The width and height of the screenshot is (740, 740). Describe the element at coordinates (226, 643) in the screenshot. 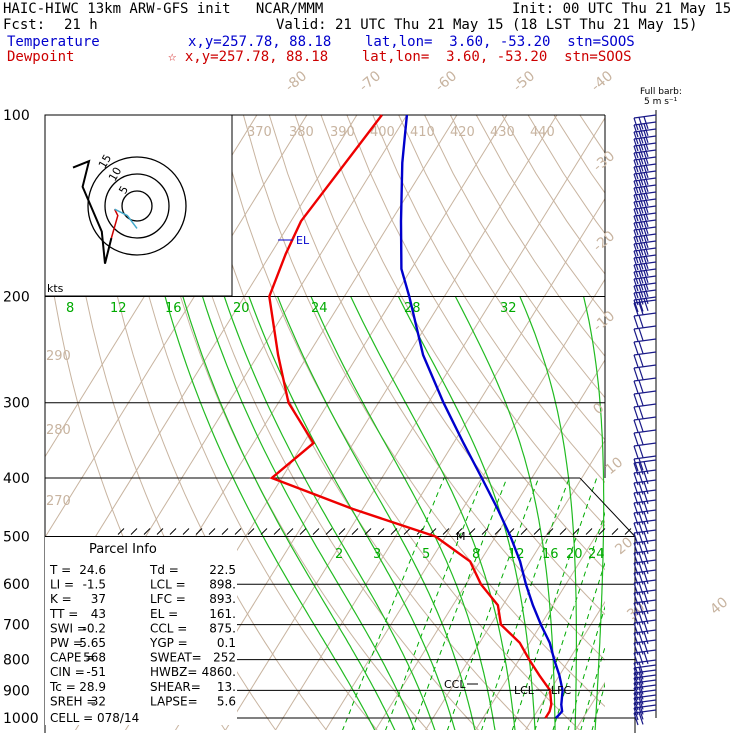

I see `parcel-value: 0.1` at that location.